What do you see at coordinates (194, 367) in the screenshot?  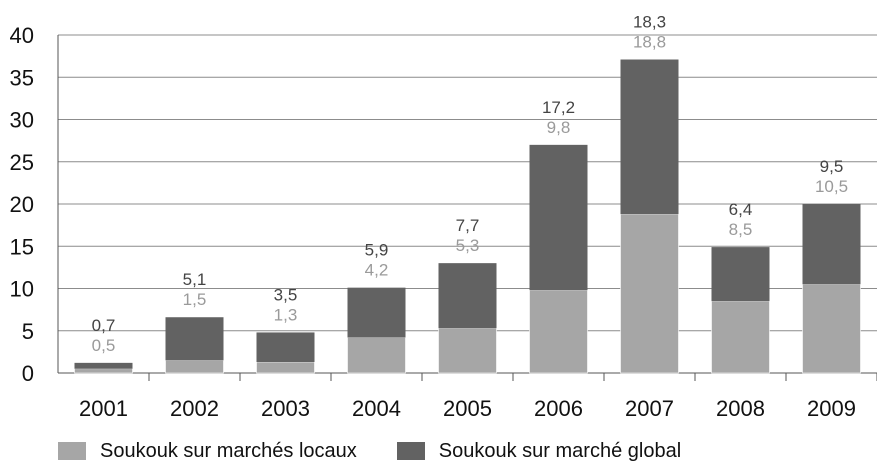 I see `bar-local-2002` at bounding box center [194, 367].